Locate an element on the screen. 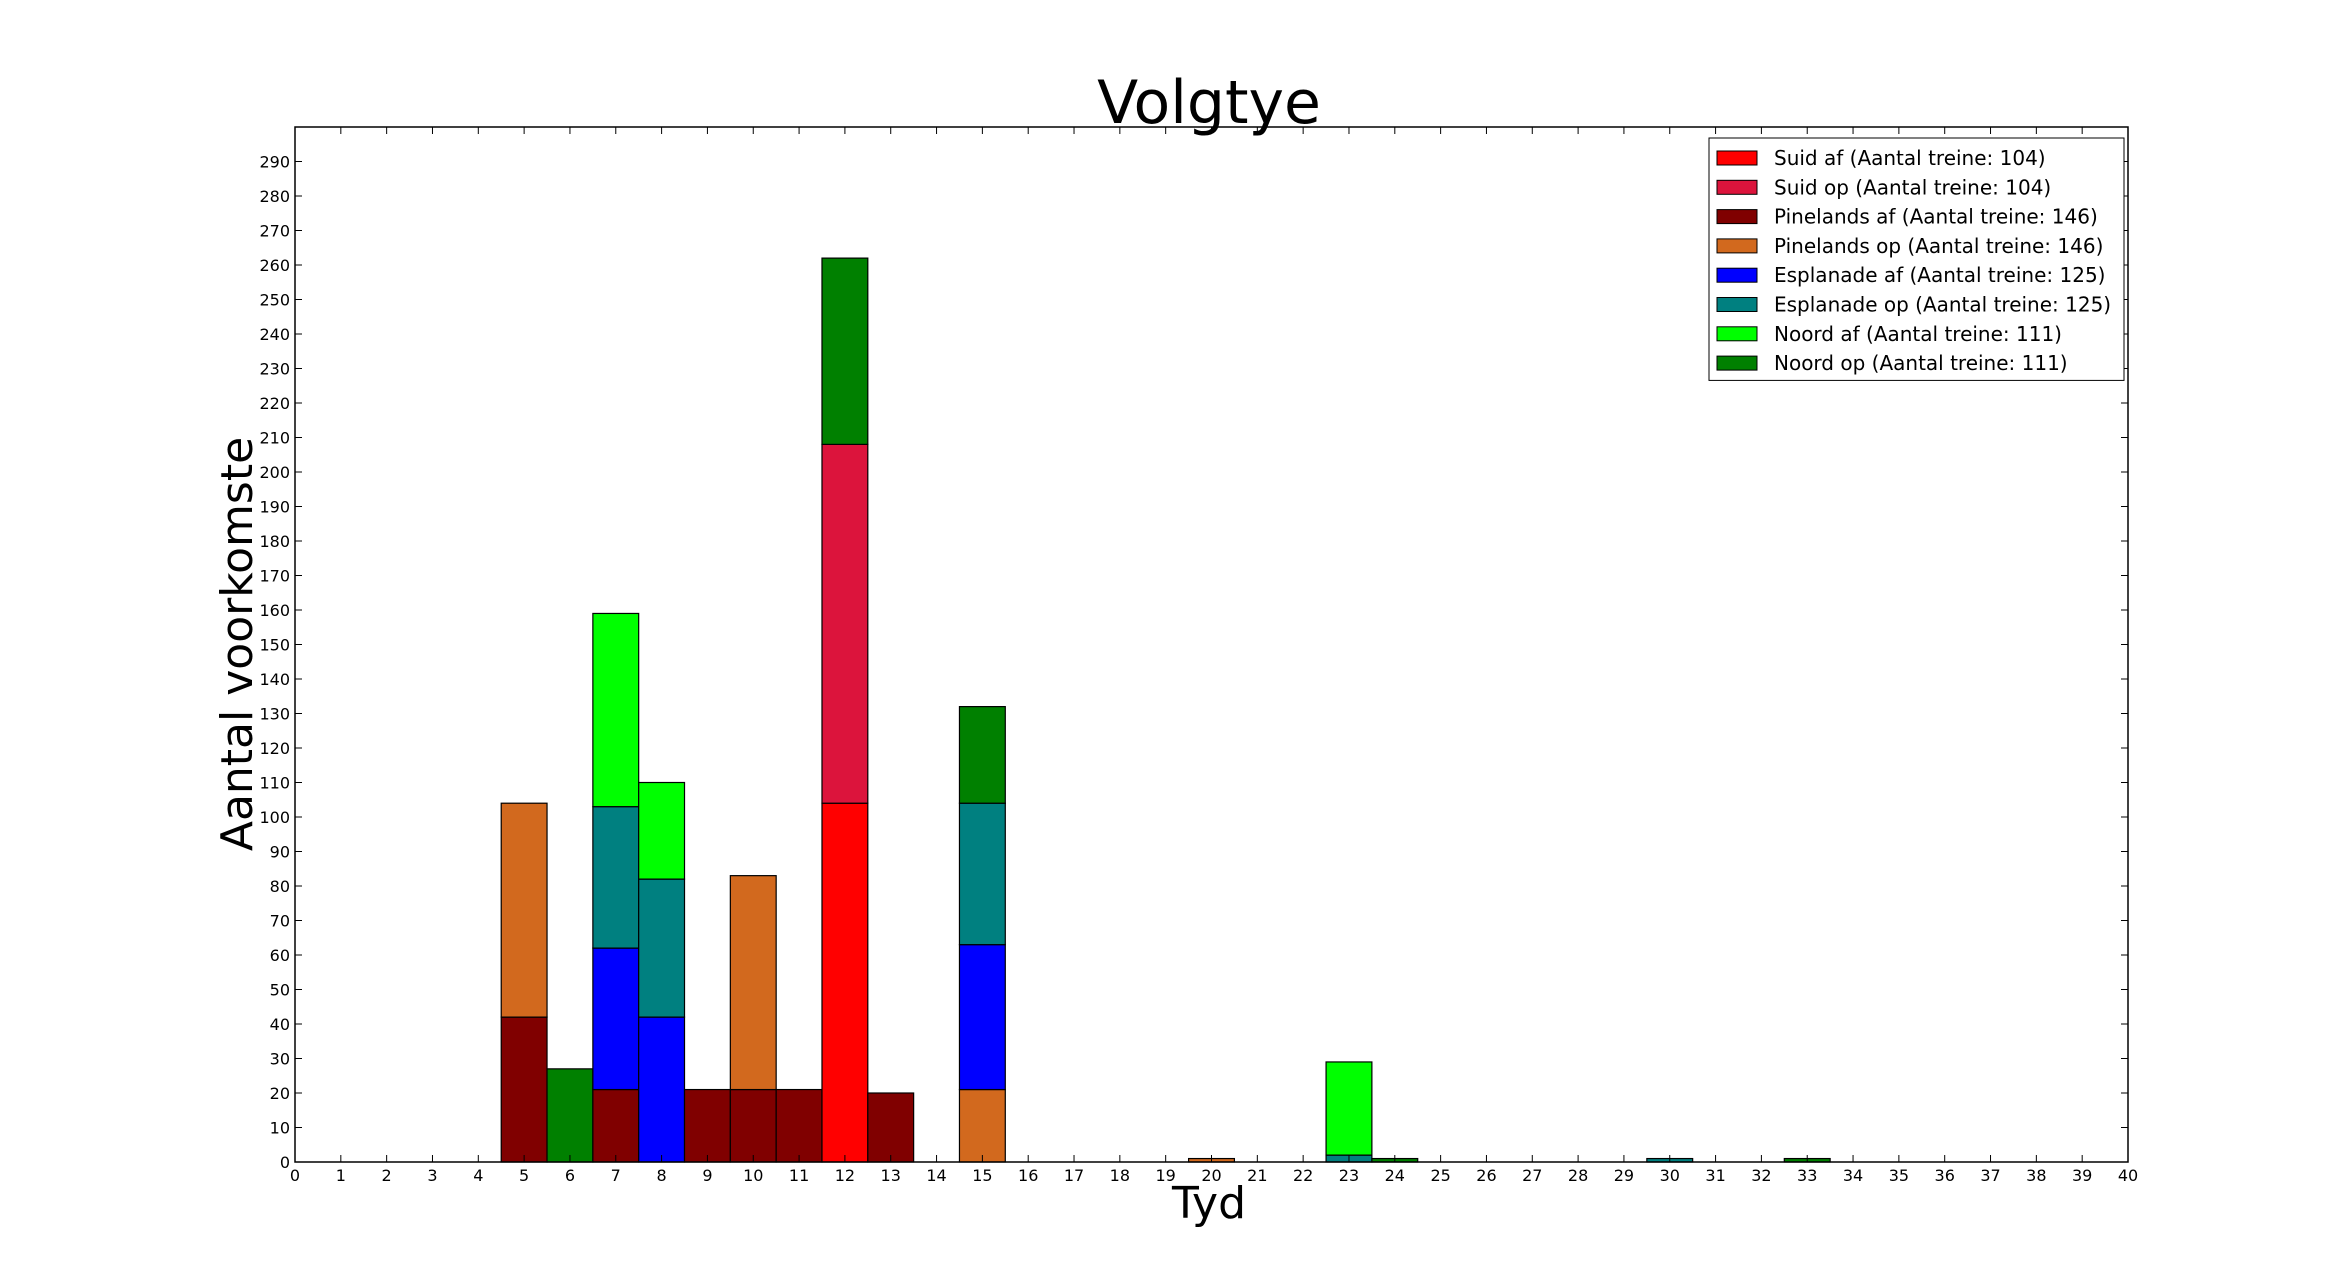 This screenshot has width=2338, height=1277. x-tick-label: 10 is located at coordinates (753, 1175).